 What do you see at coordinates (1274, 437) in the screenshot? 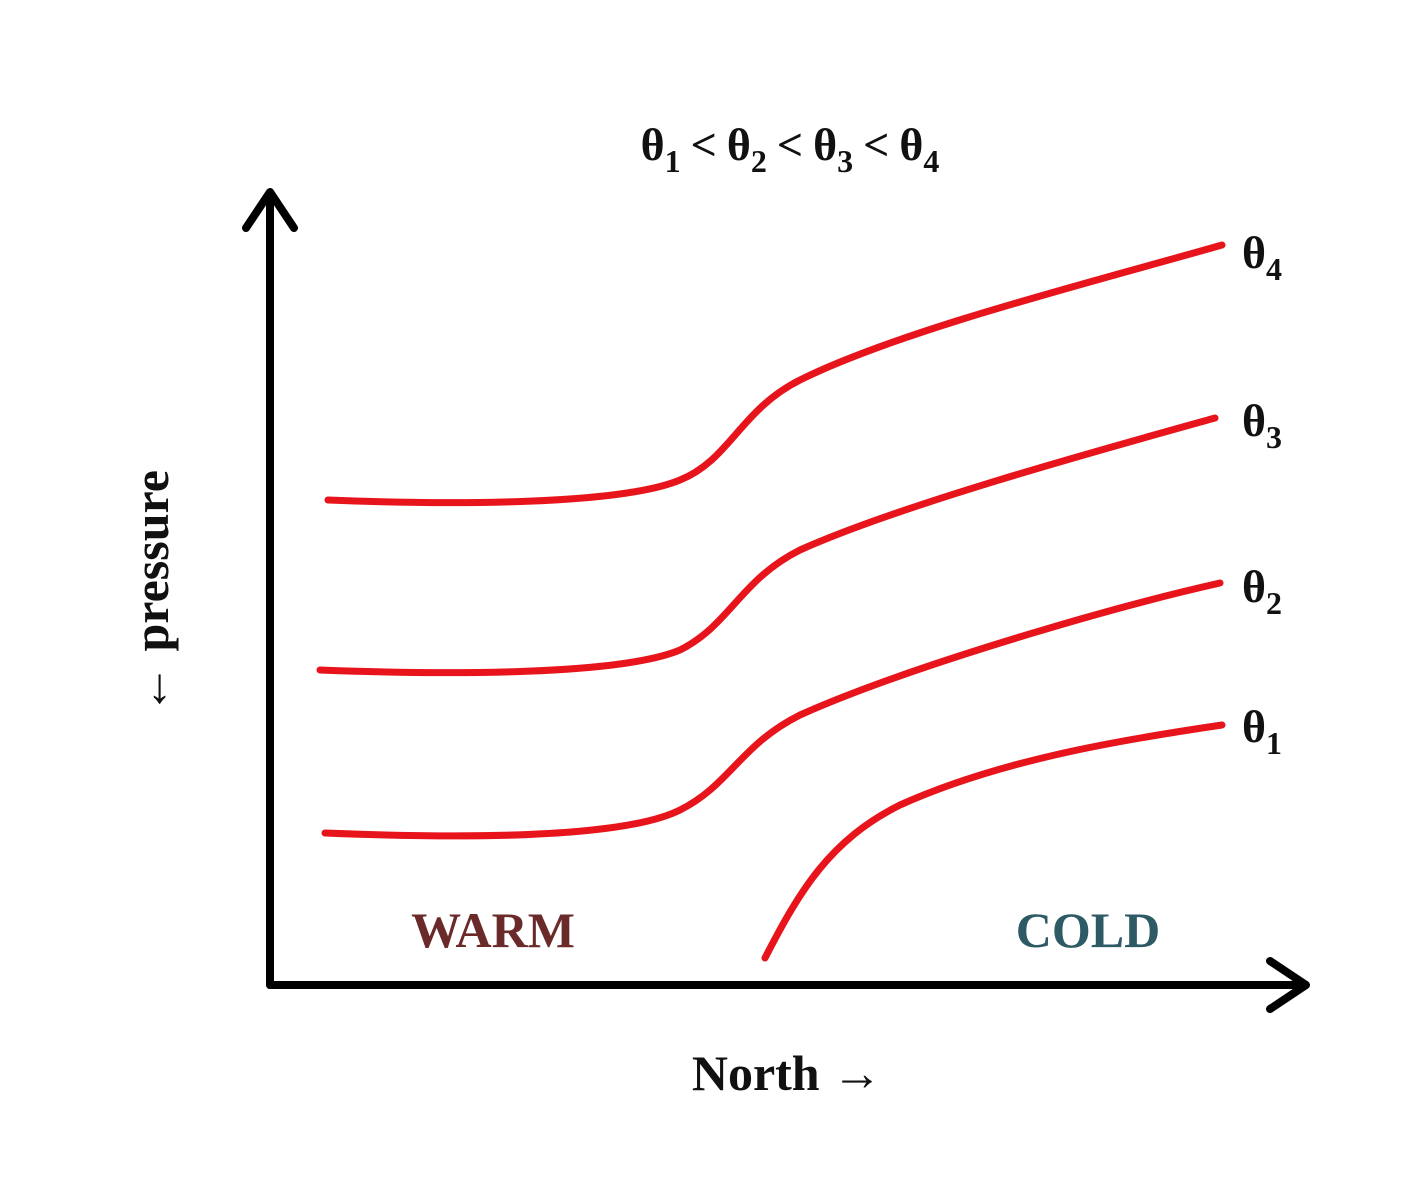
I see `curve-subscript: 3` at bounding box center [1274, 437].